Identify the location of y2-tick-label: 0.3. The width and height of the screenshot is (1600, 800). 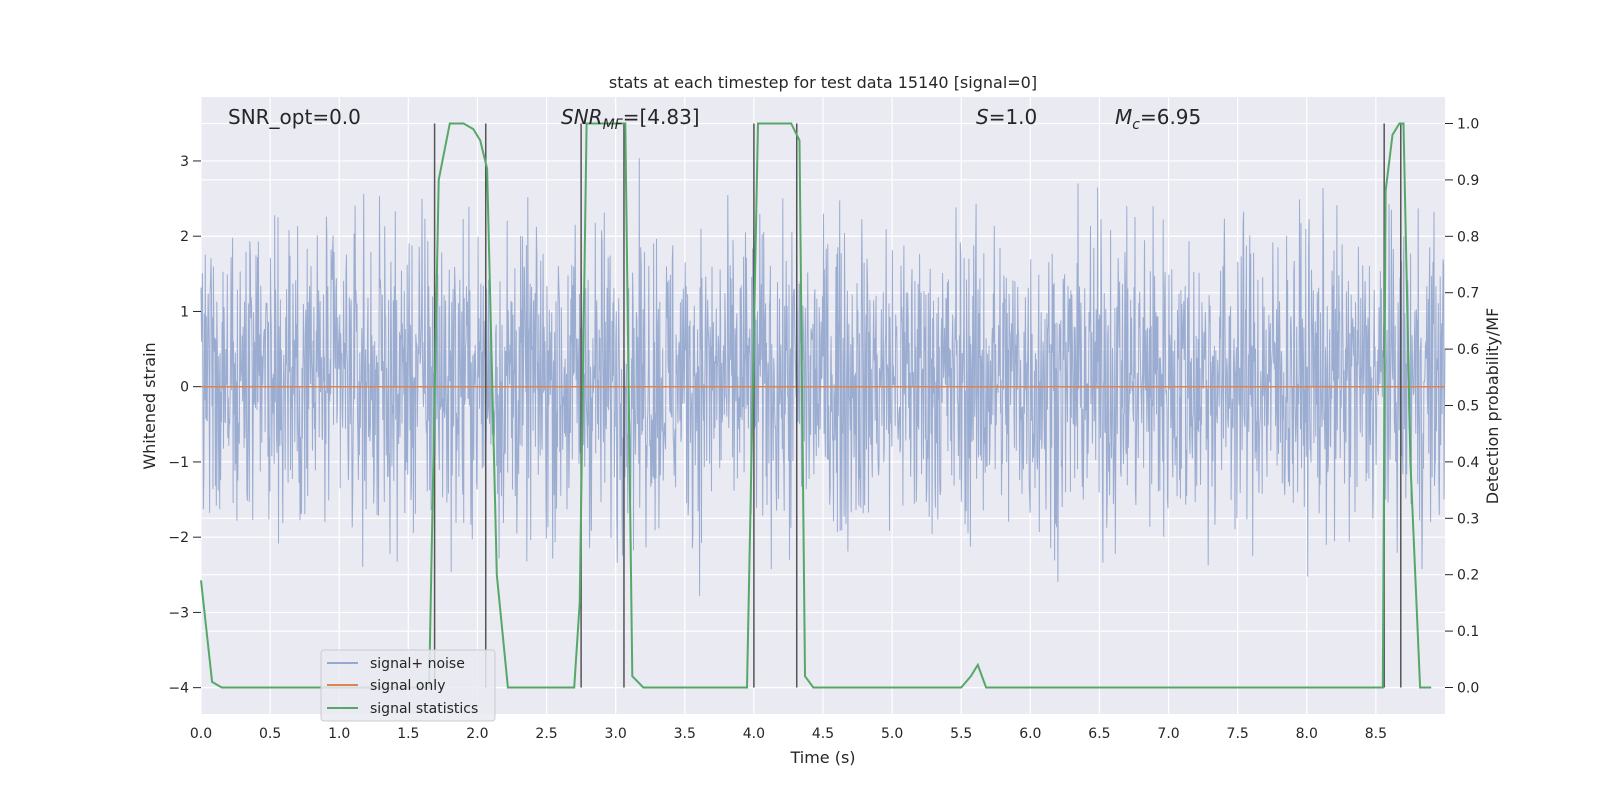
(1468, 519).